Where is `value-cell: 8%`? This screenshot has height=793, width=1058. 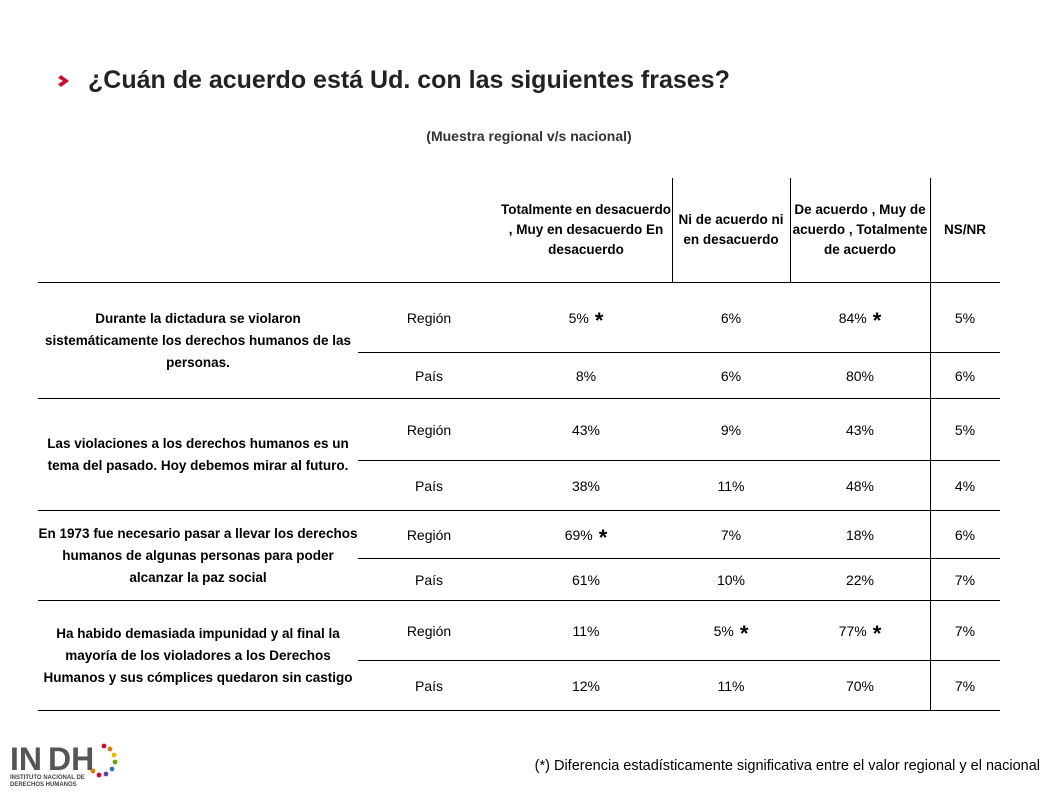
value-cell: 8% is located at coordinates (586, 375).